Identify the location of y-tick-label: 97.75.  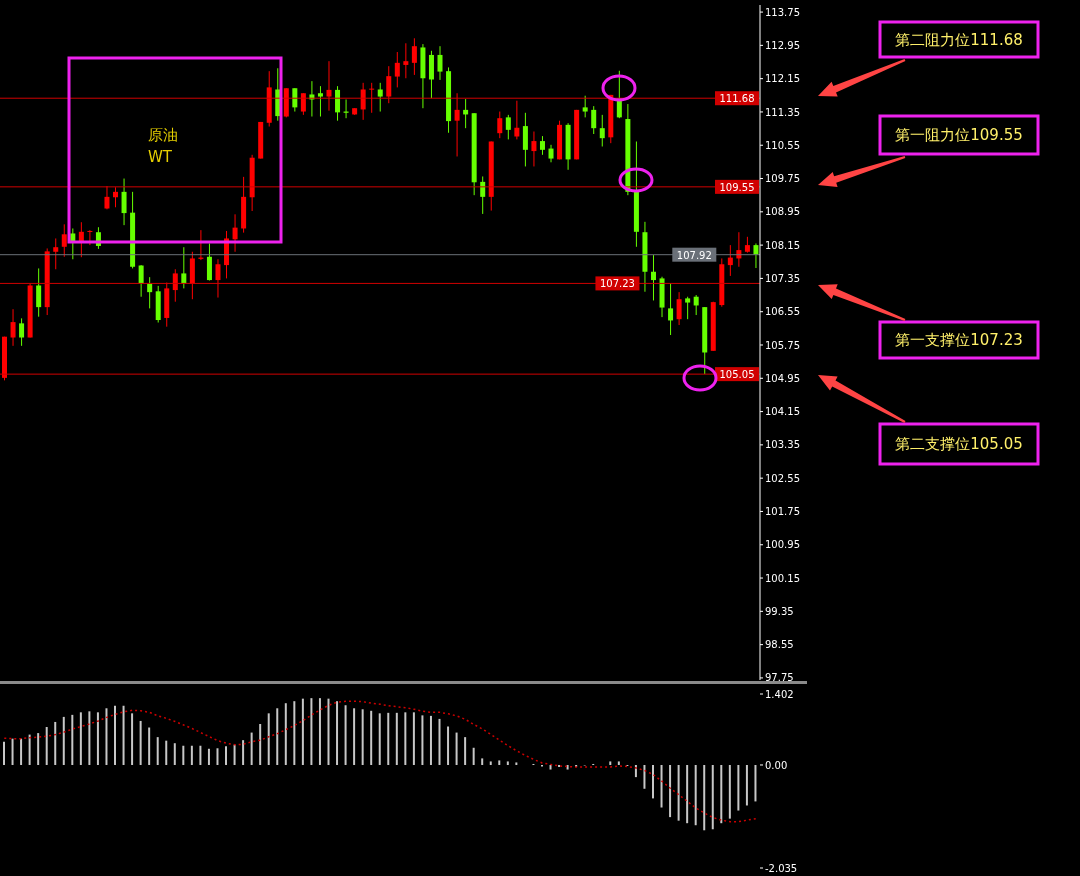
(779, 678).